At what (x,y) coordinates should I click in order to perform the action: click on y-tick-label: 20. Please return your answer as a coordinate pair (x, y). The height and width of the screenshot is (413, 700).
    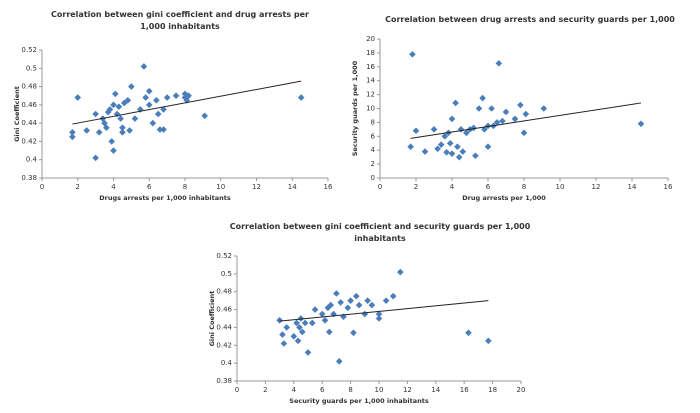
    Looking at the image, I should click on (370, 39).